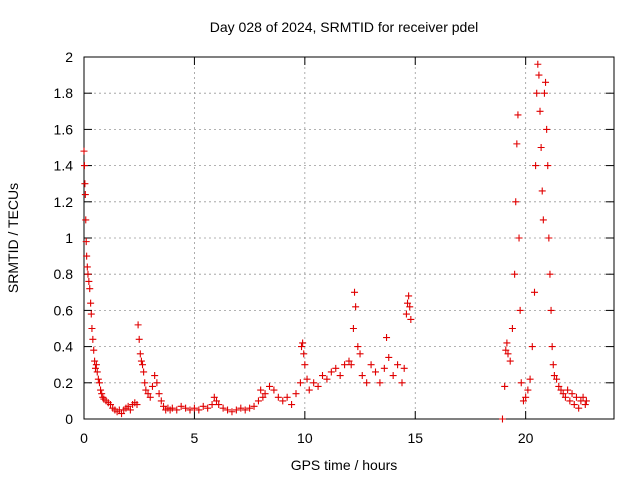  I want to click on y-tick-label: 0.2, so click(64, 383).